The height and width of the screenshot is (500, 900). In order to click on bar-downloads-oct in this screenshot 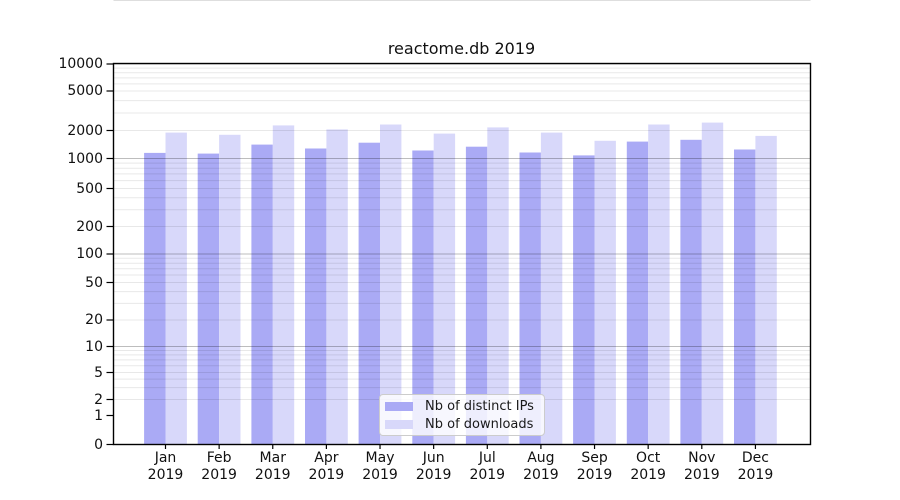, I will do `click(659, 284)`.